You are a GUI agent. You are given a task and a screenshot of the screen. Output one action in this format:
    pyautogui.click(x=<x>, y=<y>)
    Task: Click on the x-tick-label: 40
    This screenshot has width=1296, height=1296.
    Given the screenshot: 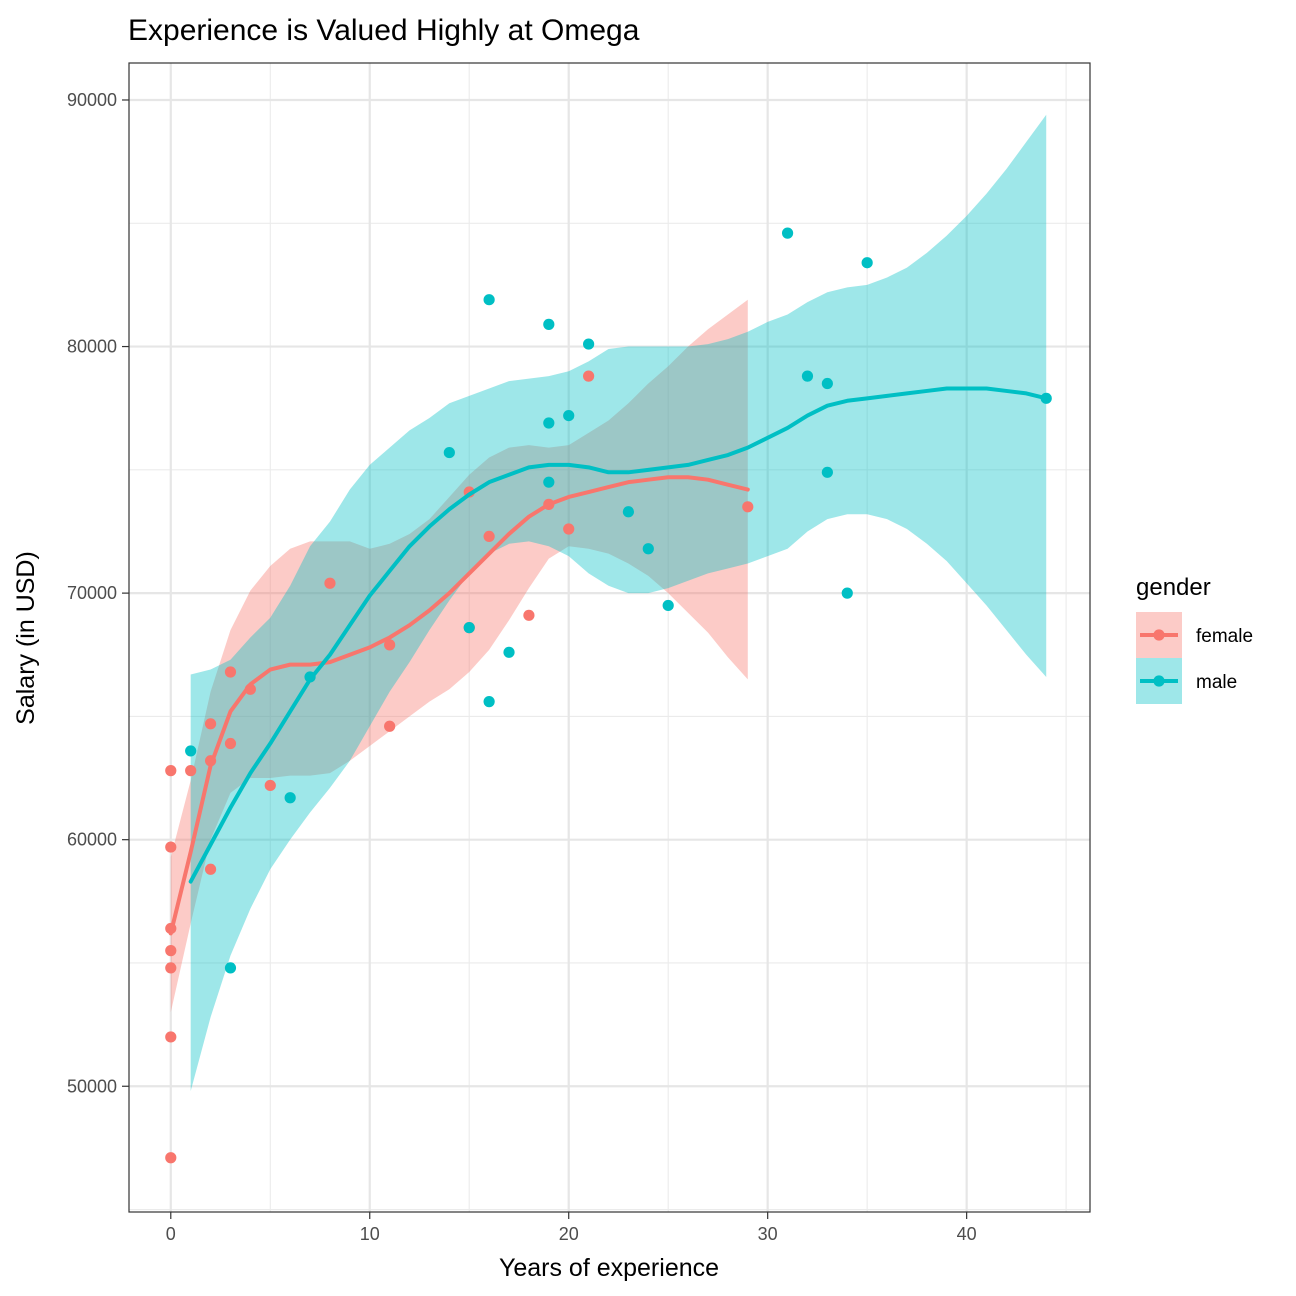 What is the action you would take?
    pyautogui.click(x=967, y=1234)
    